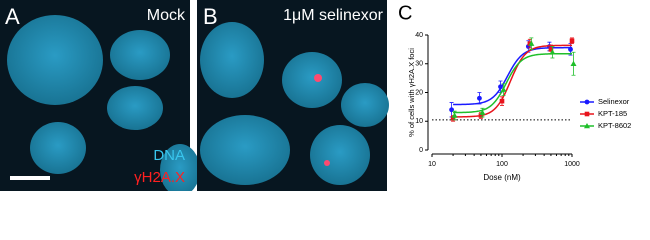  I want to click on x-tick-label: 10, so click(432, 164).